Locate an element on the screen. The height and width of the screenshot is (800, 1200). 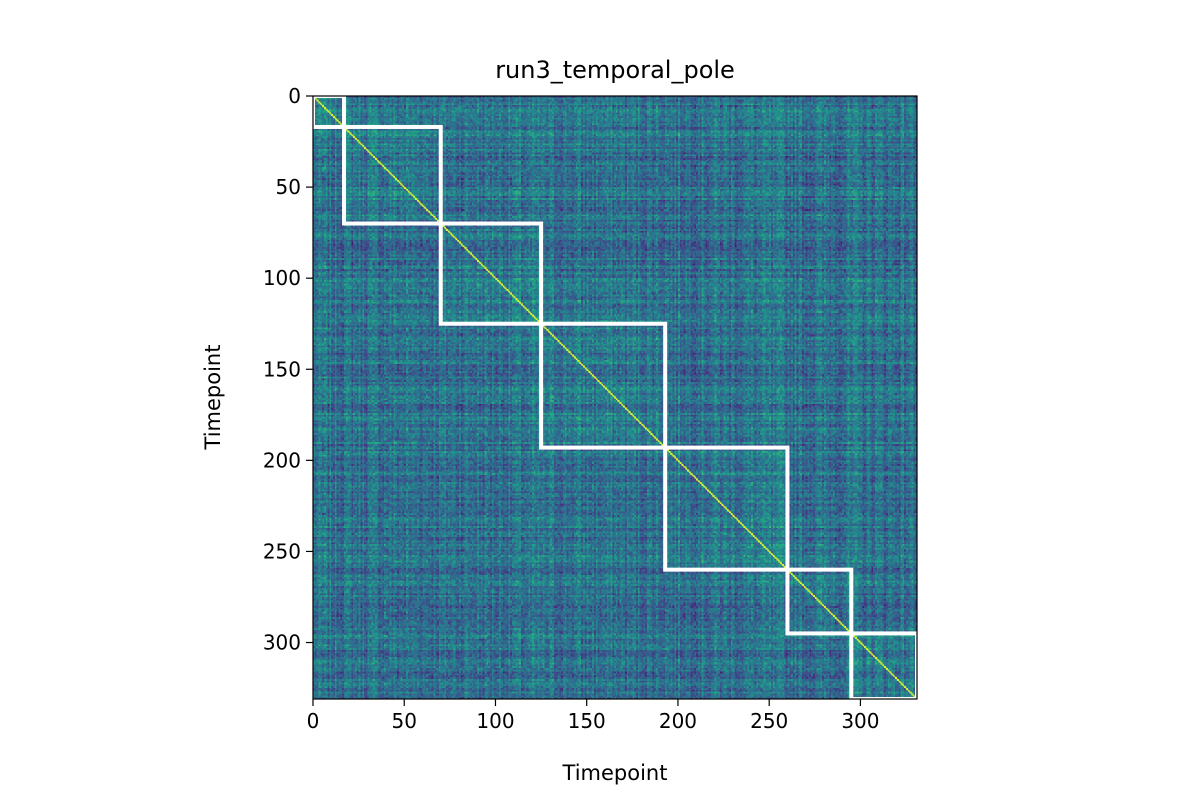
y-tick-label: 300 is located at coordinates (282, 643).